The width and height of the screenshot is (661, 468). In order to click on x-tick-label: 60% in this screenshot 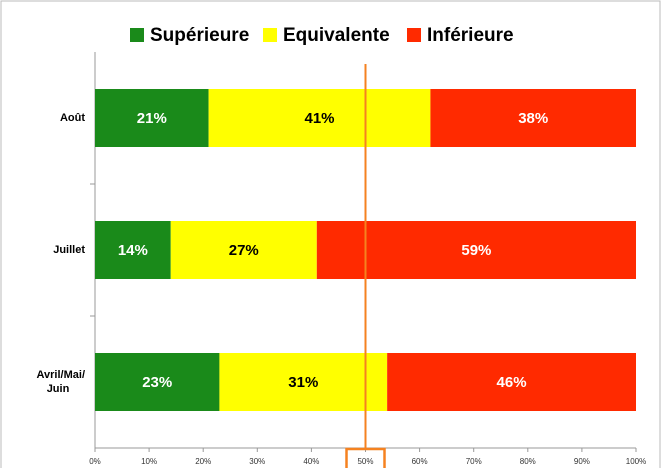, I will do `click(420, 461)`.